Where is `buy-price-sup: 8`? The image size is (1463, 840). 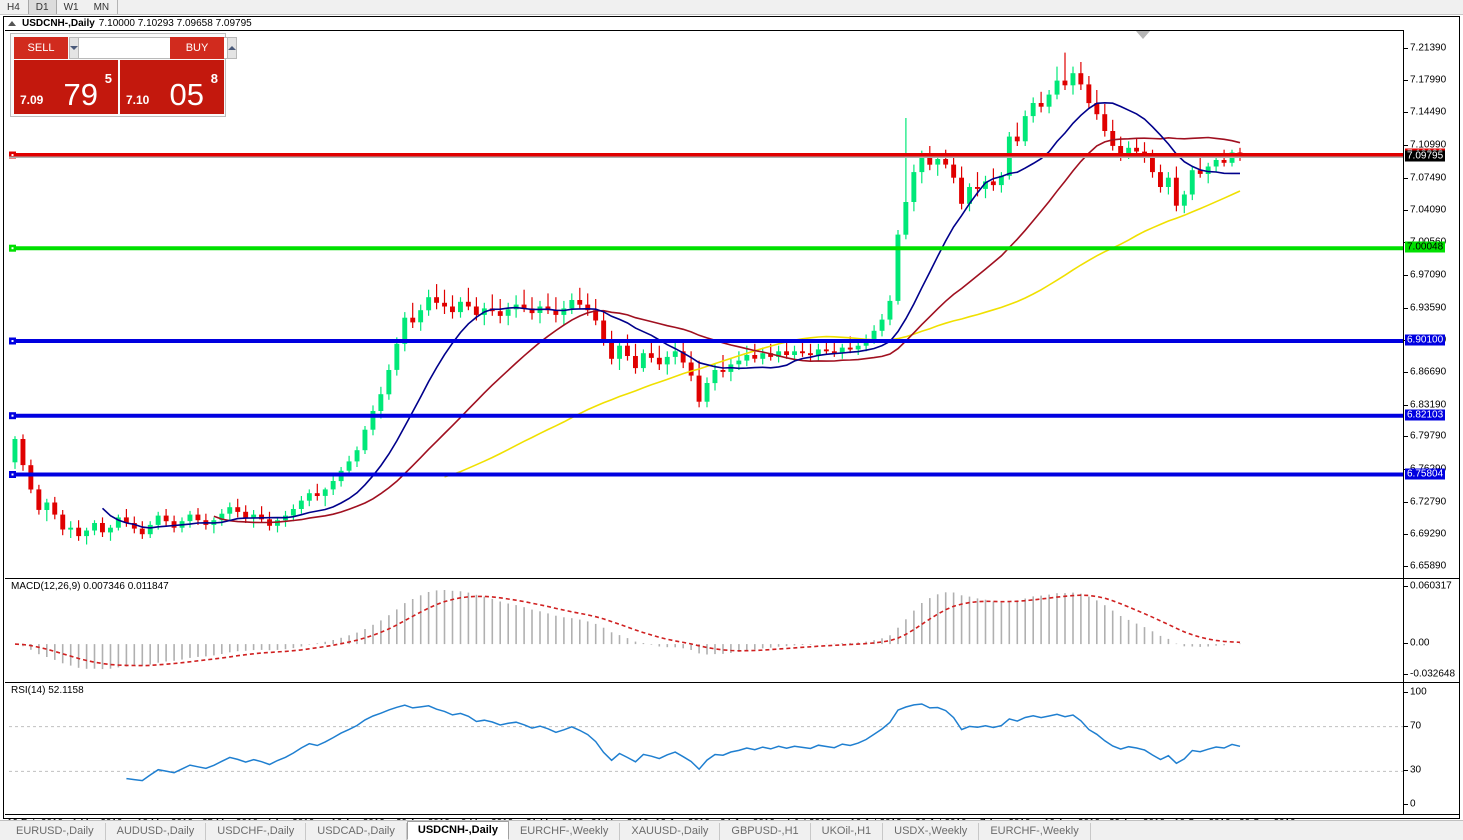 buy-price-sup: 8 is located at coordinates (214, 78).